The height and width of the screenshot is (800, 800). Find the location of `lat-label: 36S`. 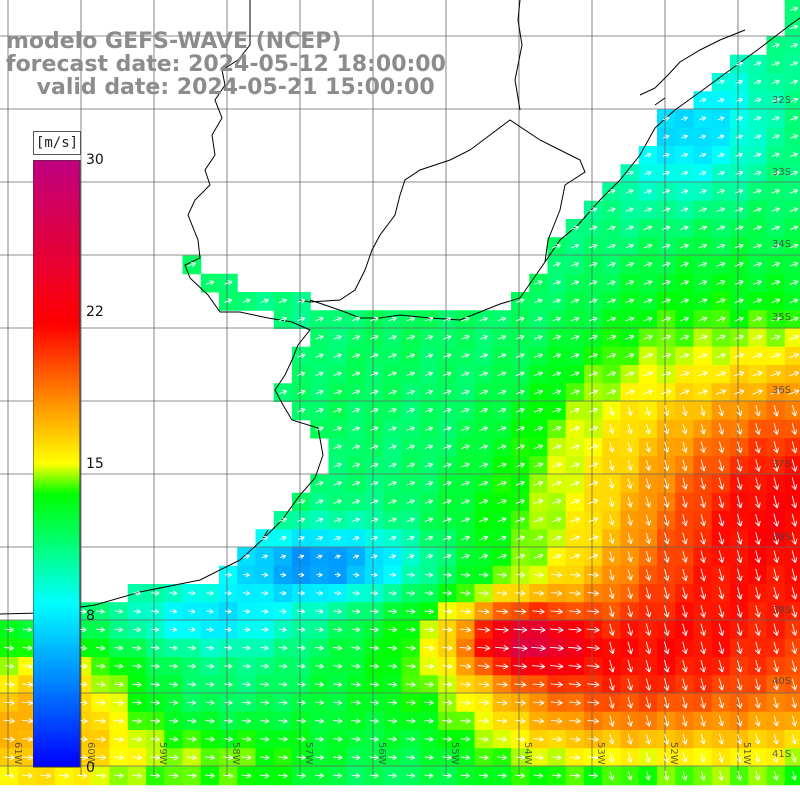

lat-label: 36S is located at coordinates (782, 390).